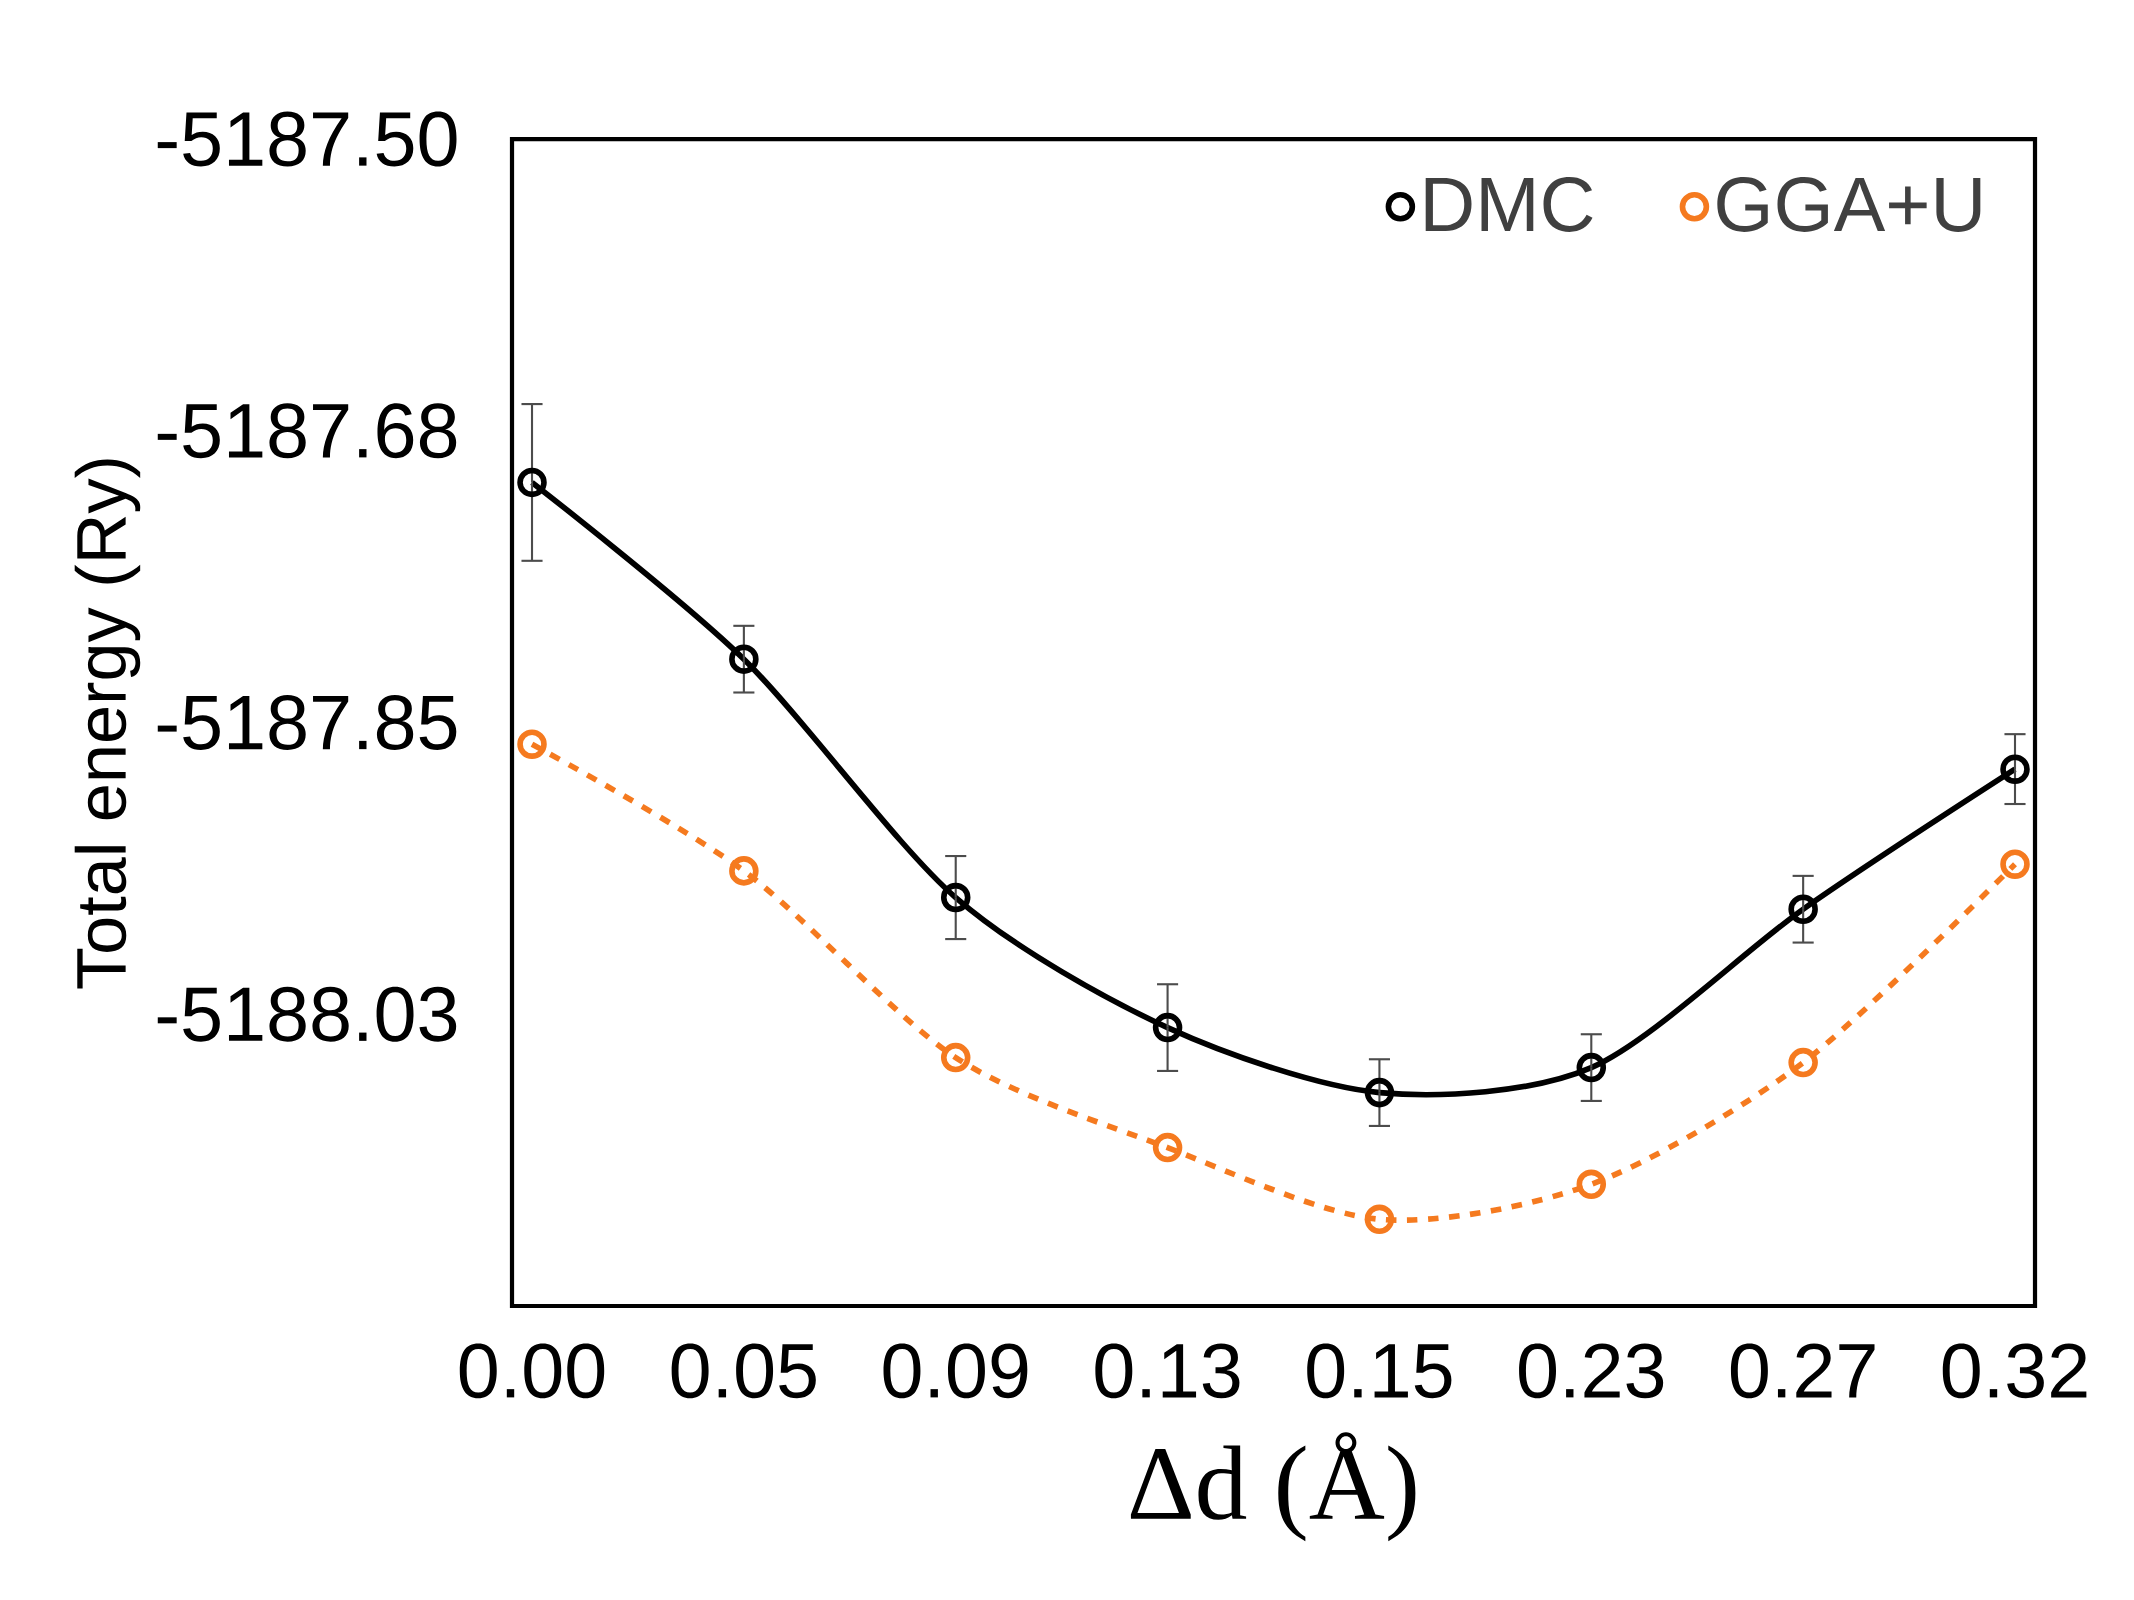 This screenshot has width=2134, height=1600. Describe the element at coordinates (1379, 1371) in the screenshot. I see `x-tick-label: 0.15` at that location.